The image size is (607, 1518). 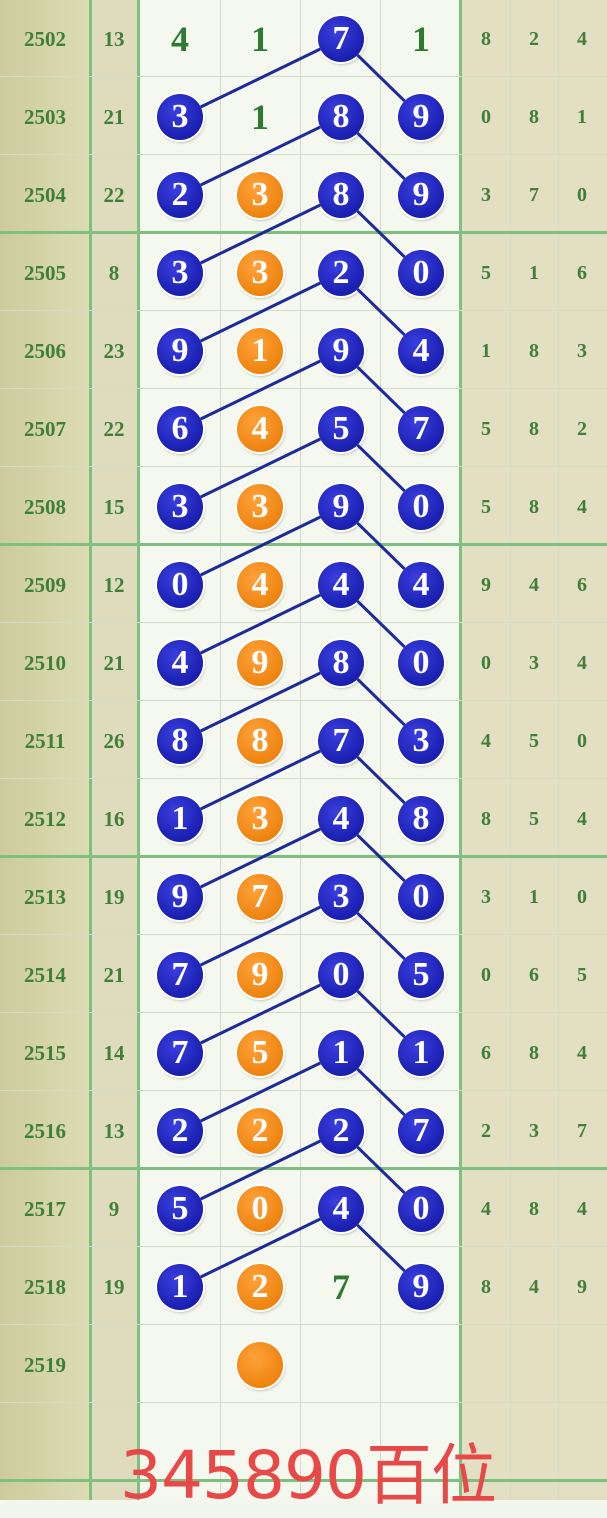 I want to click on orange-ball: 2, so click(x=260, y=1131).